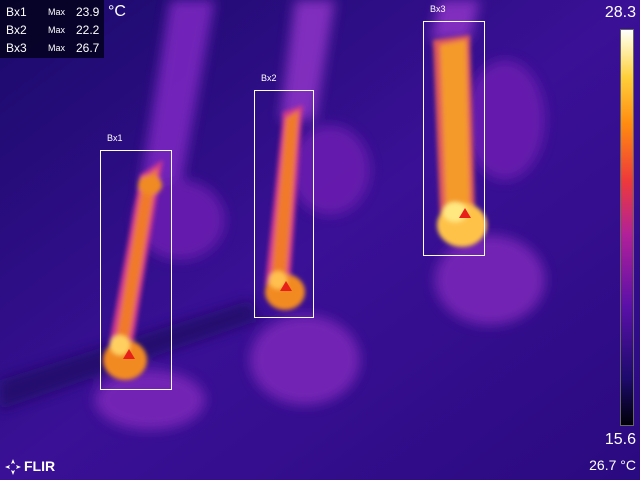 The image size is (640, 480). Describe the element at coordinates (88, 30) in the screenshot. I see `readout-value: 22.2` at that location.